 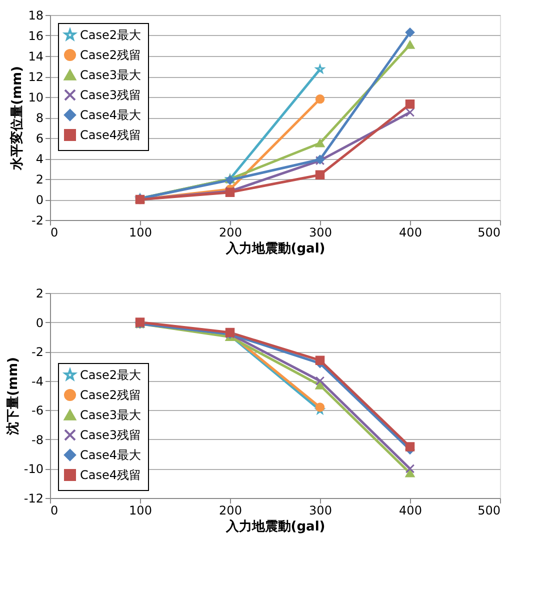 What do you see at coordinates (38, 439) in the screenshot?
I see `y-tick-label: -8` at bounding box center [38, 439].